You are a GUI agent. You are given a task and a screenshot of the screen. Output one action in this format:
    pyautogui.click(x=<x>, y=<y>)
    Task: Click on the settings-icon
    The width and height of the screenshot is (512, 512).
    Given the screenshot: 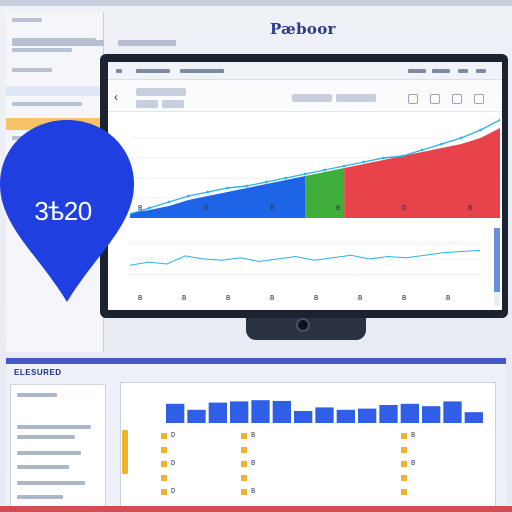 What is the action you would take?
    pyautogui.click(x=413, y=99)
    